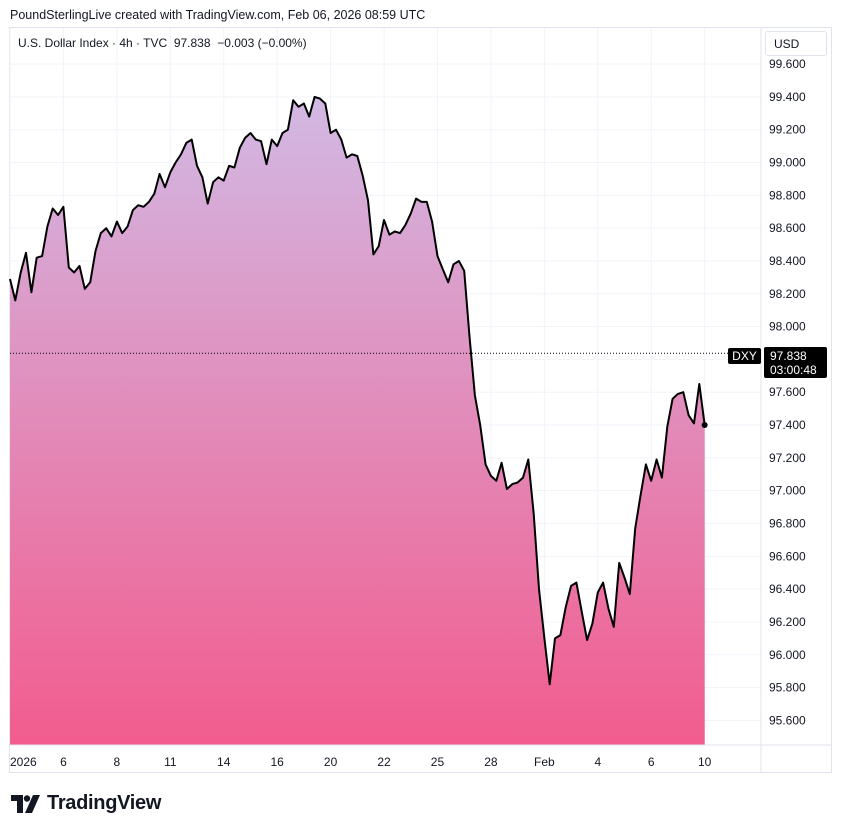  I want to click on y-tick-label: 96.000, so click(787, 655).